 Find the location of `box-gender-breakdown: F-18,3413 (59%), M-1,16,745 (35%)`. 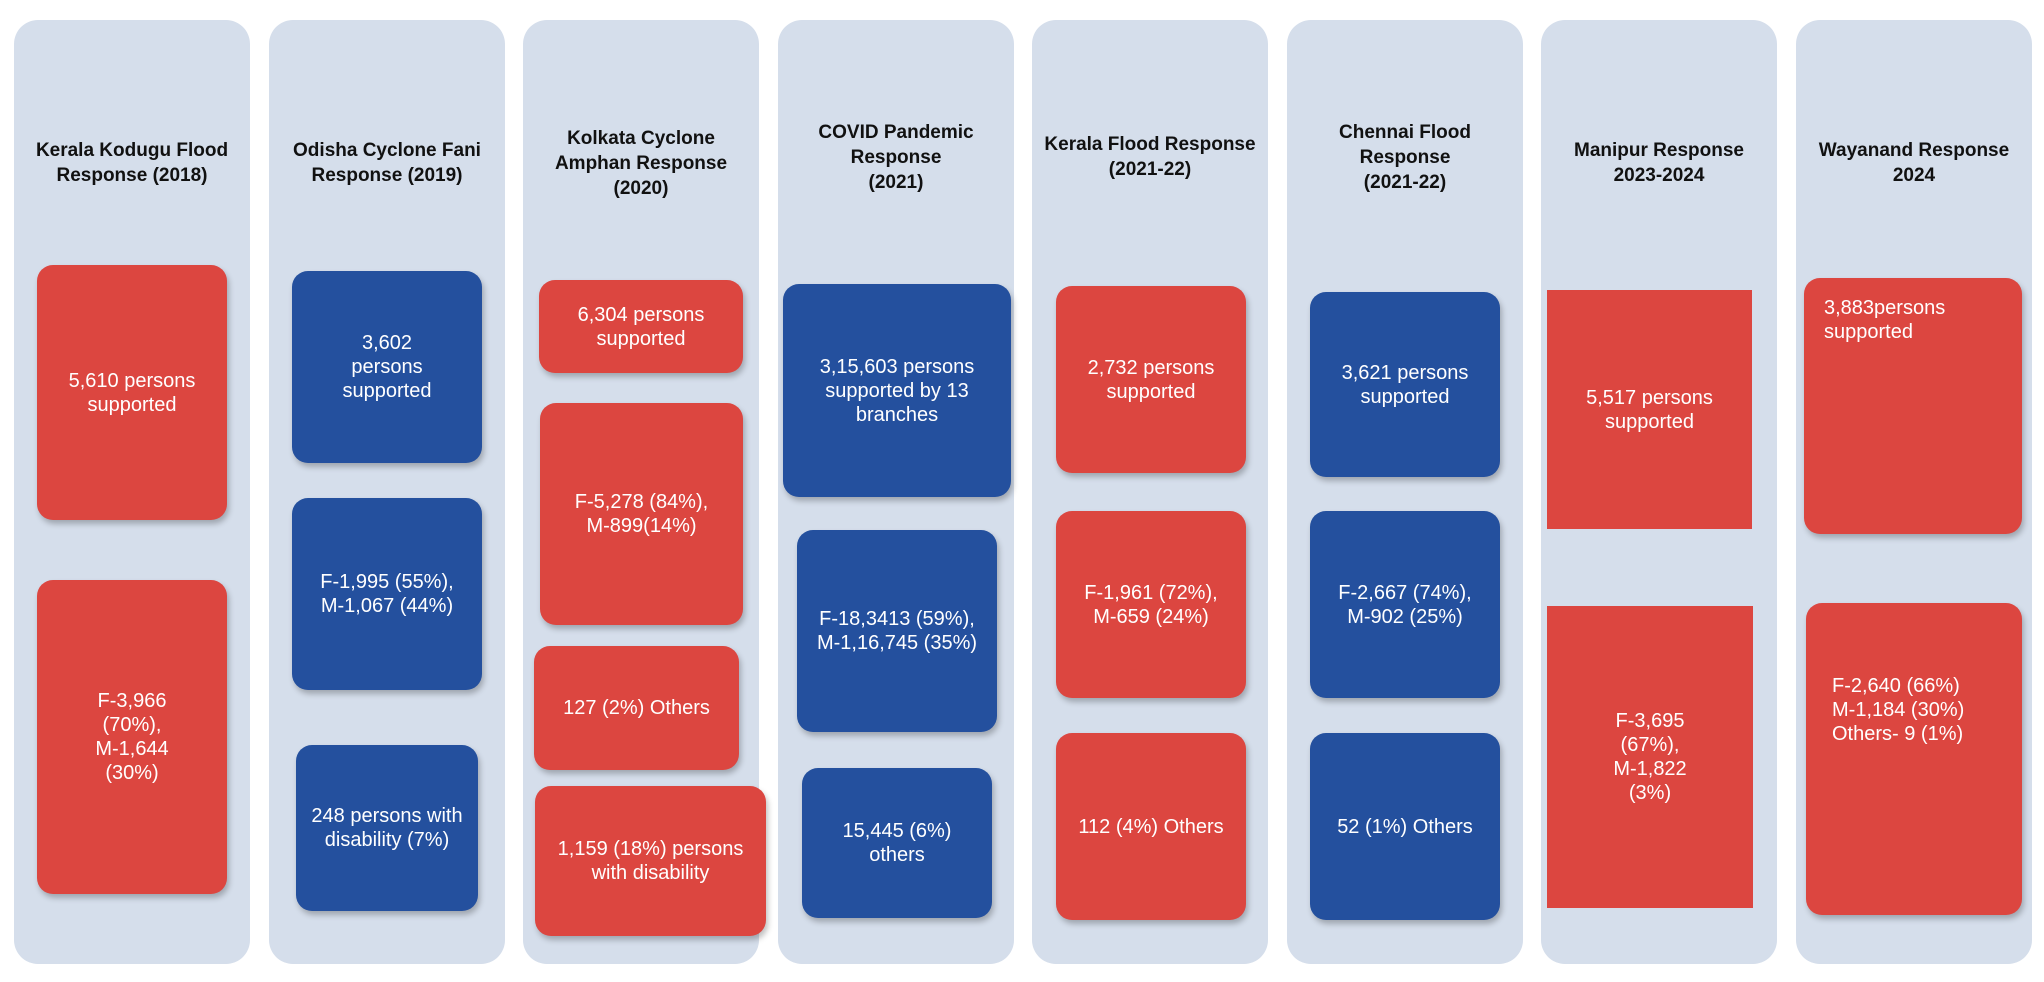

box-gender-breakdown: F-18,3413 (59%), M-1,16,745 (35%) is located at coordinates (897, 631).